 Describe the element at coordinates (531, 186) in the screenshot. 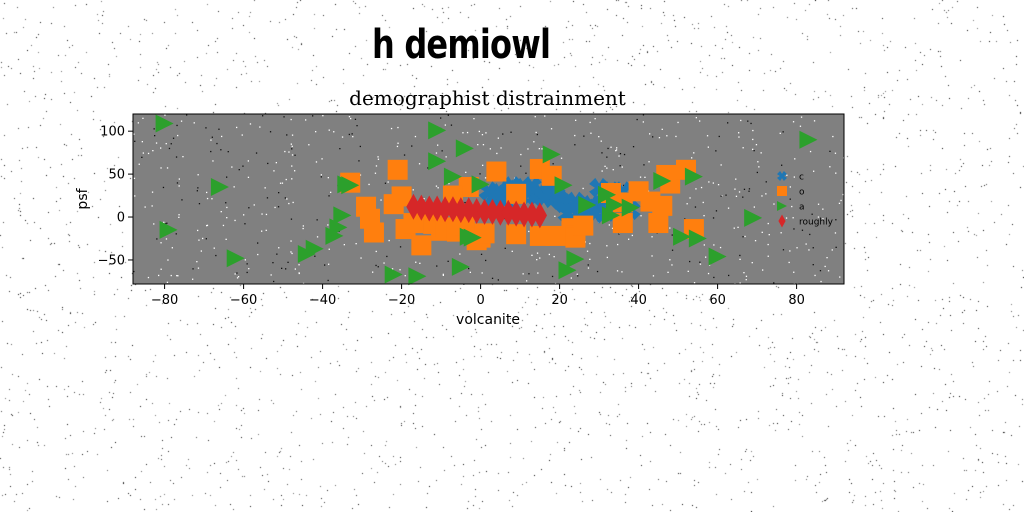

I see `point-c` at that location.